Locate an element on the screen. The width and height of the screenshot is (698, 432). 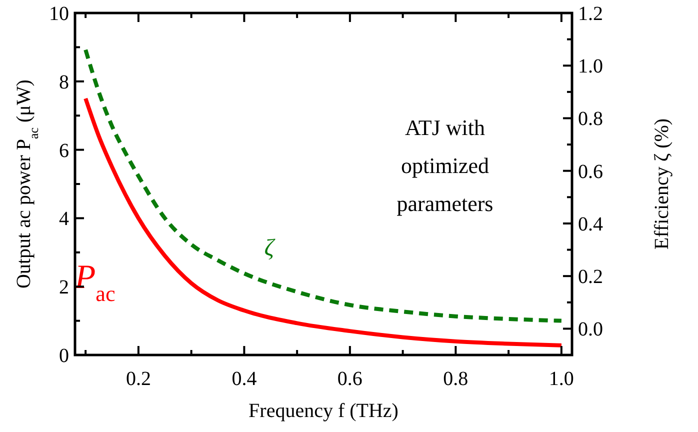
y-tick-label: 0 is located at coordinates (64, 356).